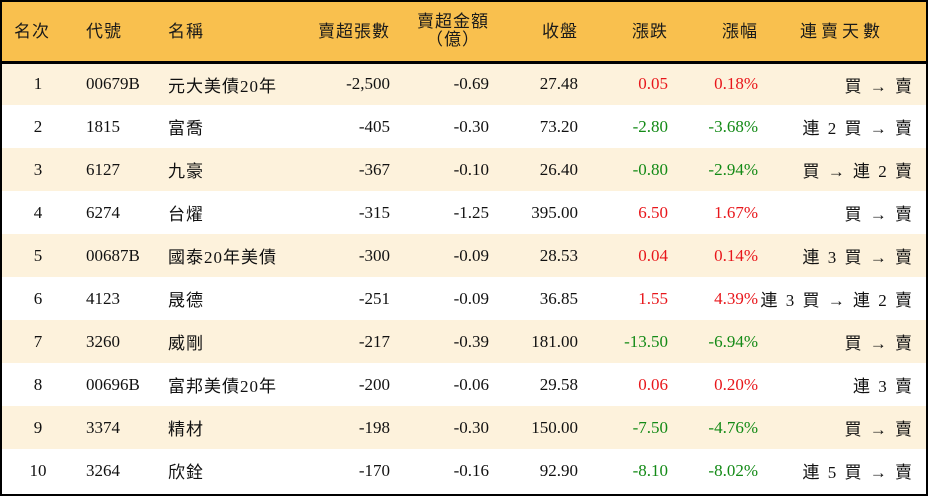 This screenshot has height=496, width=928. I want to click on cell-change: -0.80, so click(650, 169).